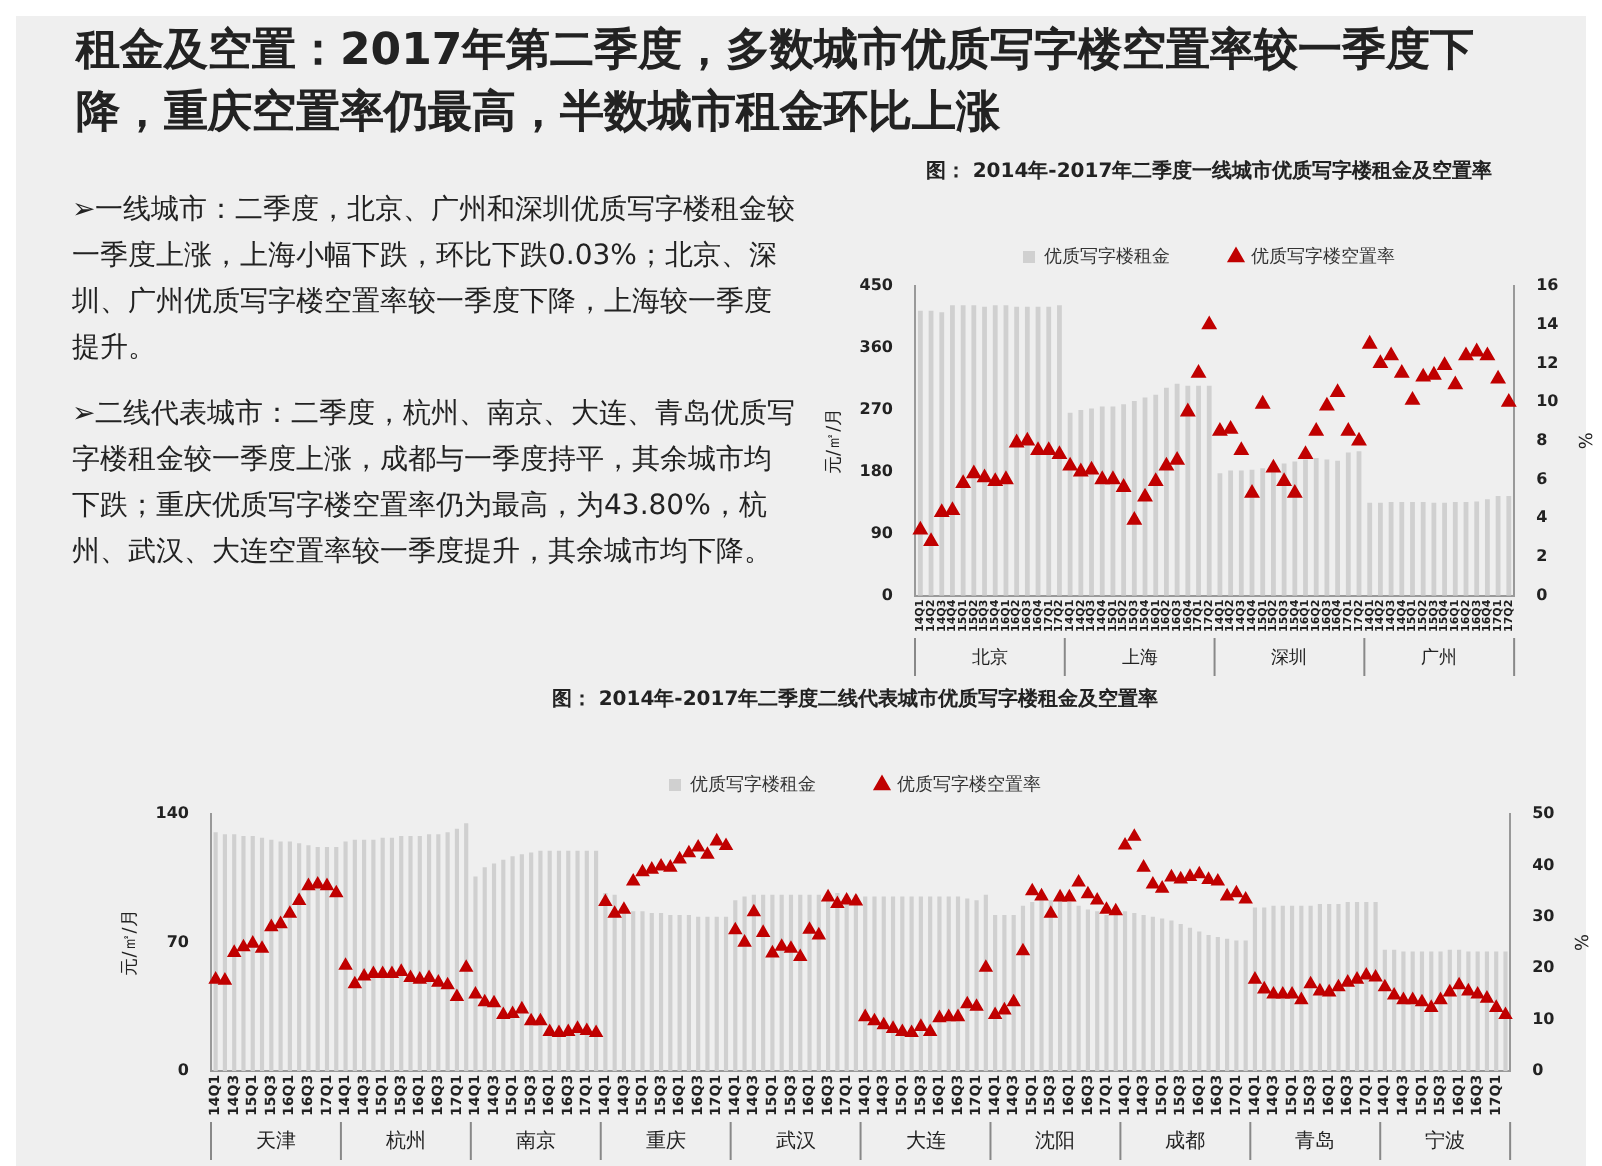  I want to click on y-tick-label: 140, so click(172, 813).